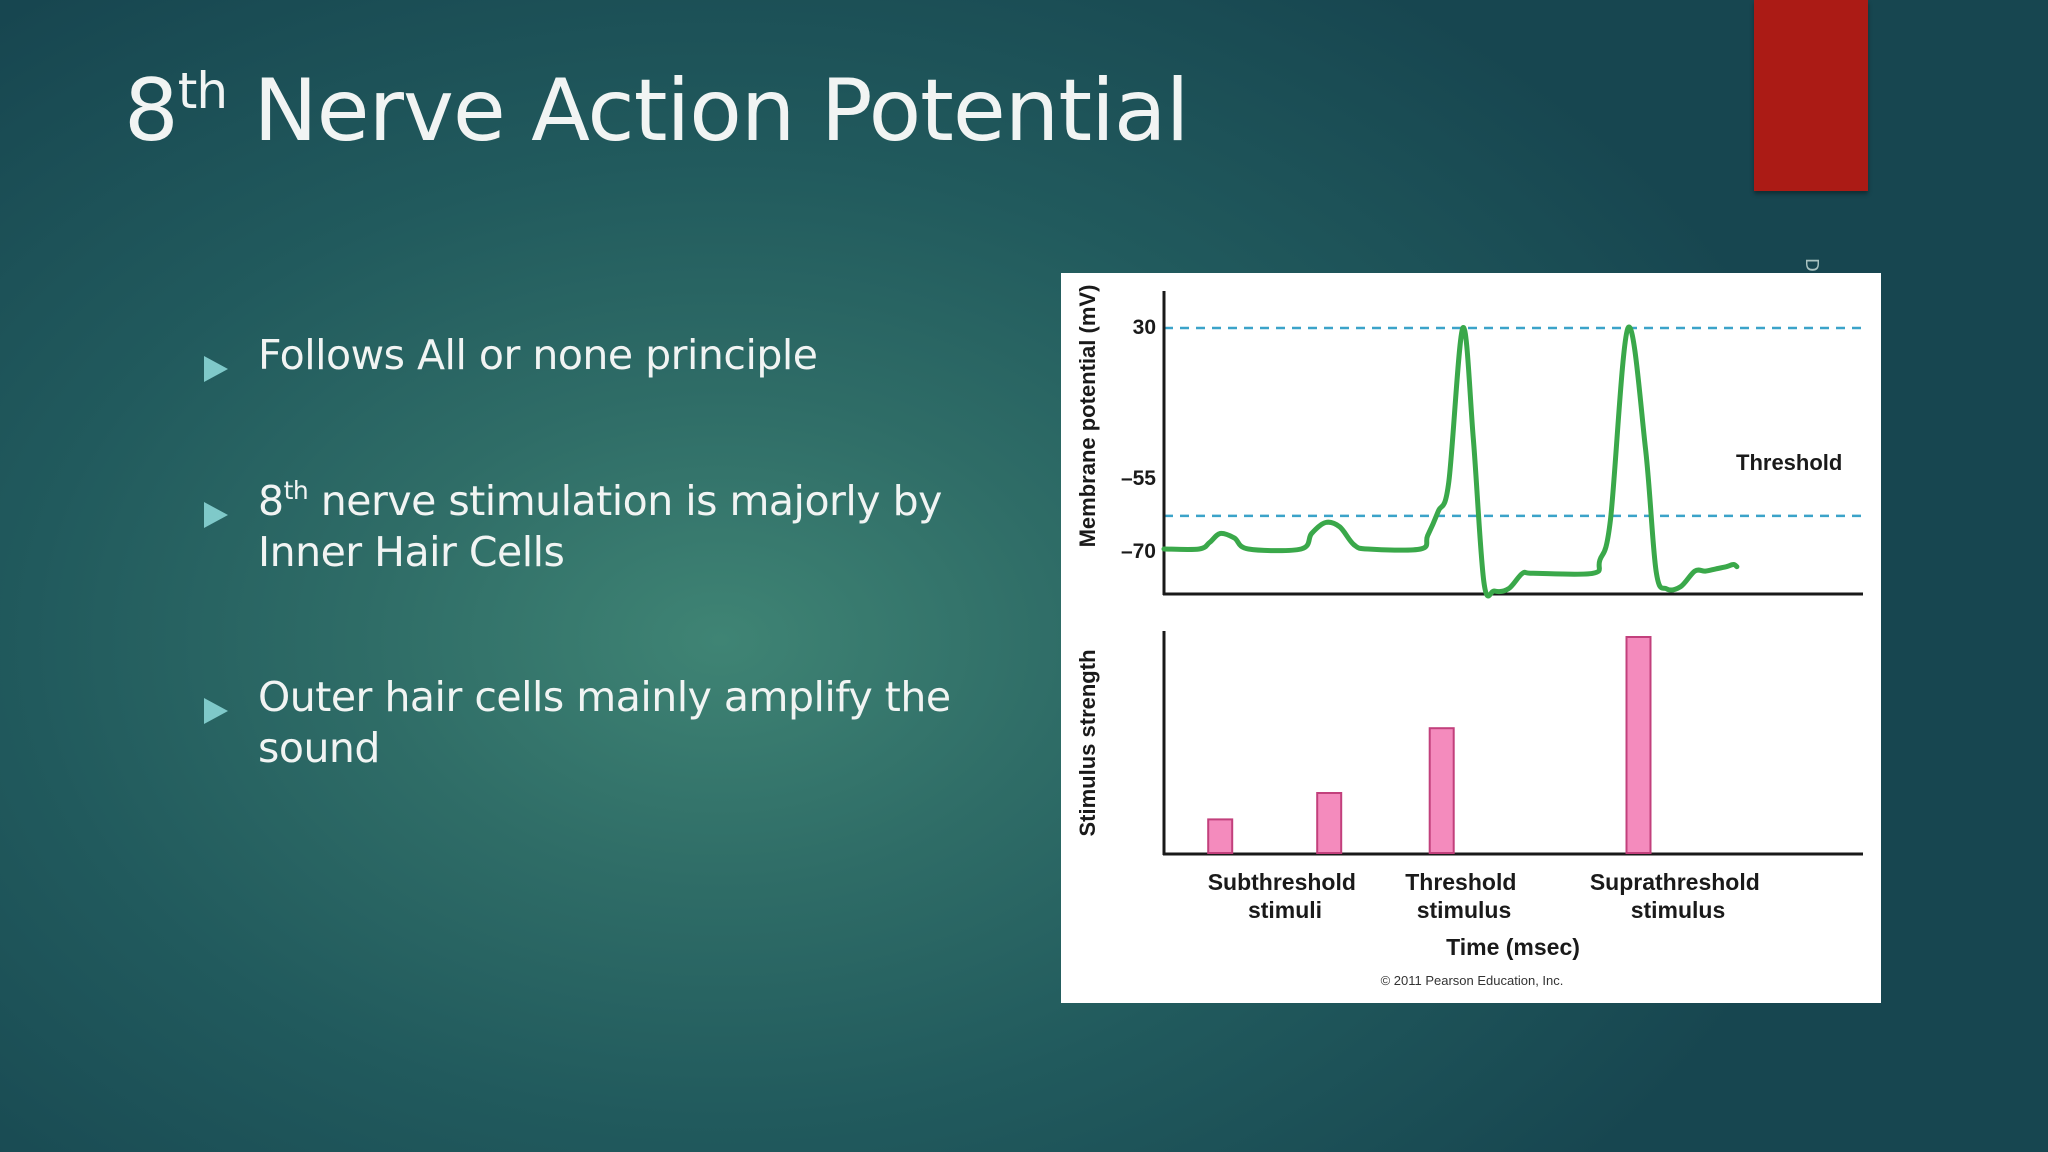 The height and width of the screenshot is (1152, 2048). What do you see at coordinates (1513, 947) in the screenshot?
I see `time-xlabel: Time (msec)` at bounding box center [1513, 947].